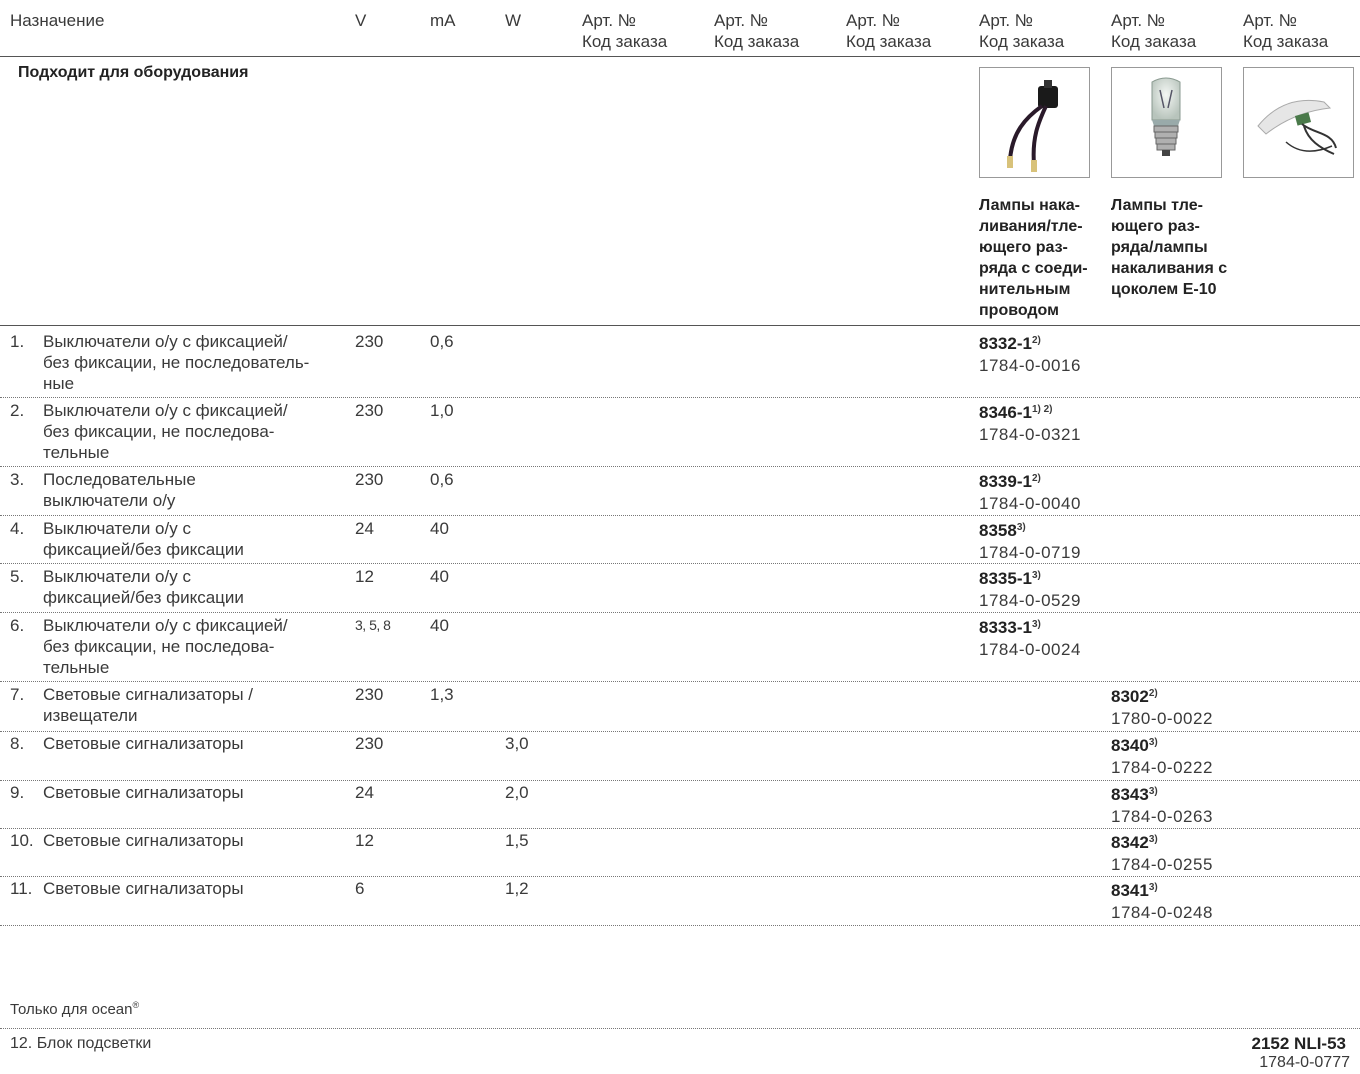 The height and width of the screenshot is (1074, 1360). I want to click on caption-line: ющего раз-, so click(1155, 226).